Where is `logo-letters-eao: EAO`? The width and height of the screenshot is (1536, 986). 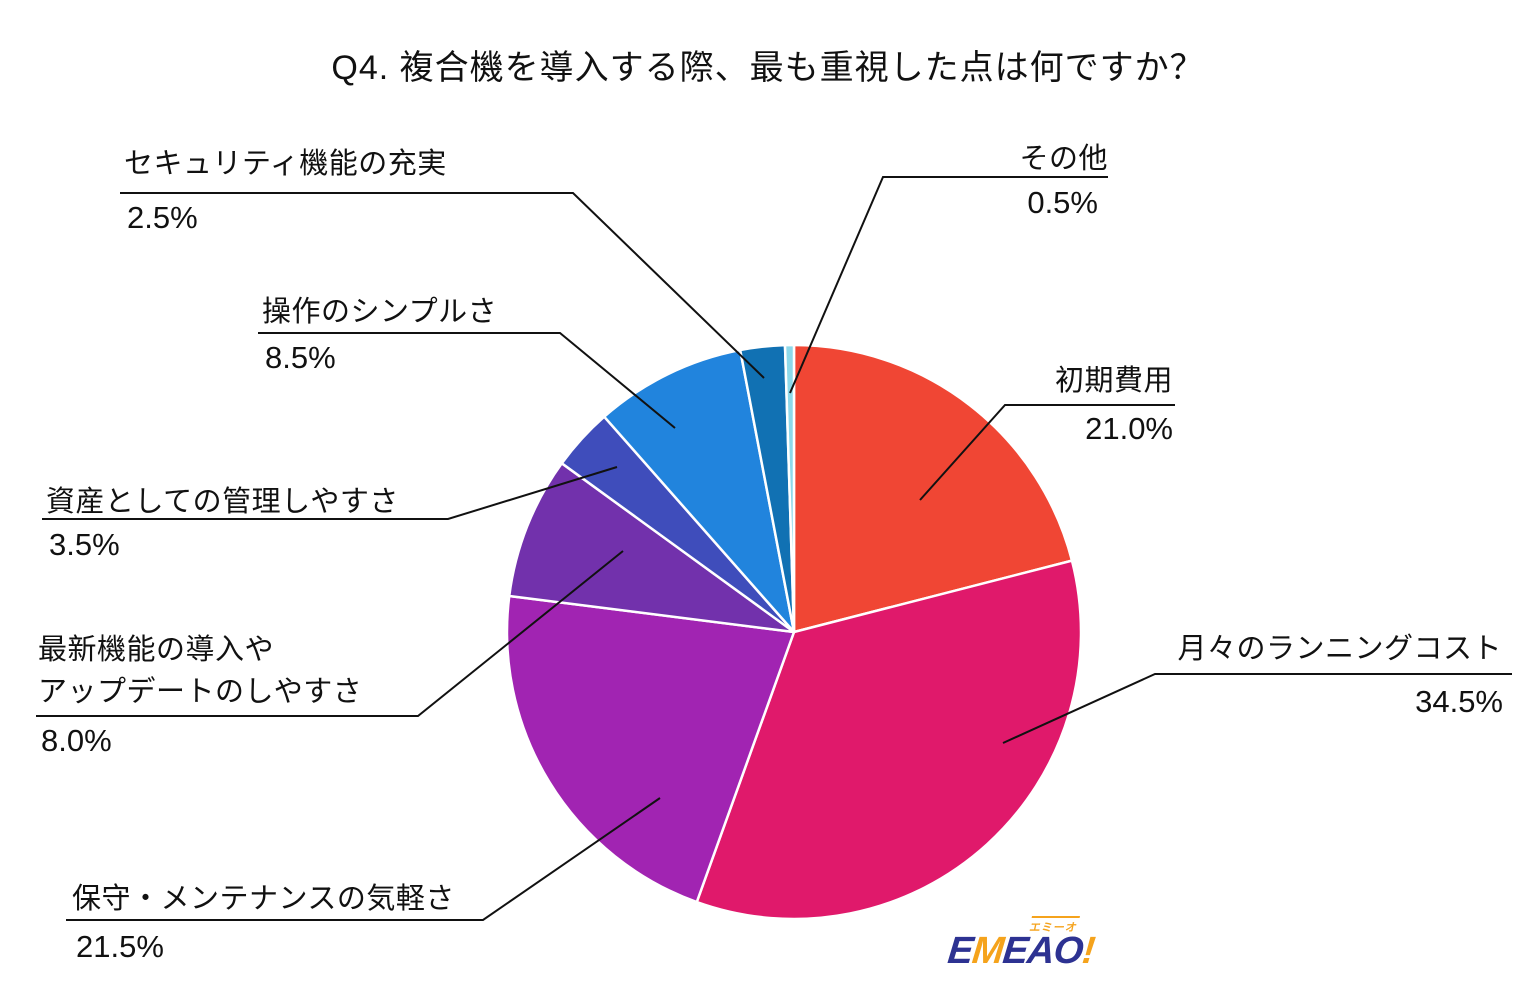
logo-letters-eao: EAO is located at coordinates (1042, 951).